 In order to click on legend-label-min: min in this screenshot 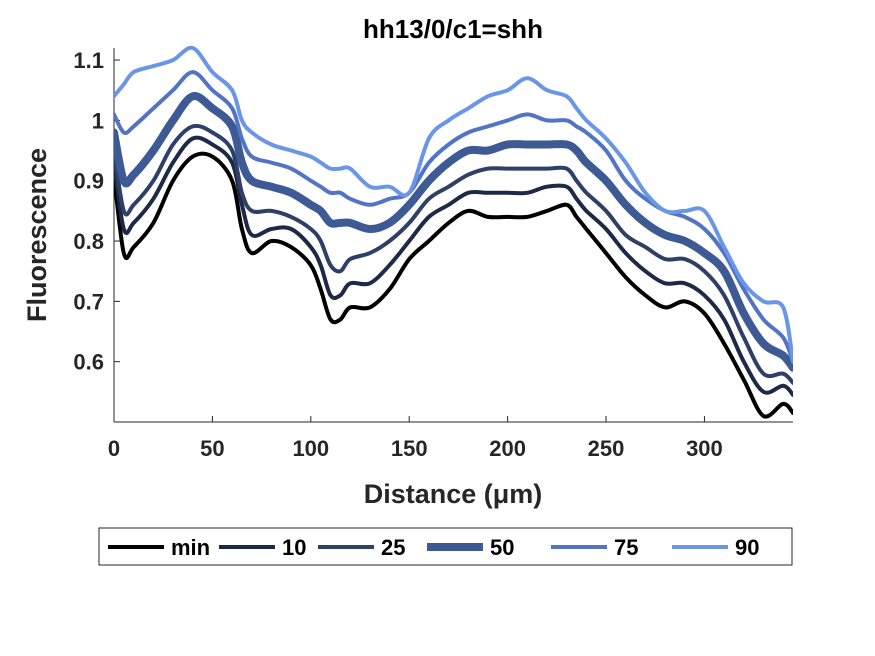, I will do `click(190, 547)`.